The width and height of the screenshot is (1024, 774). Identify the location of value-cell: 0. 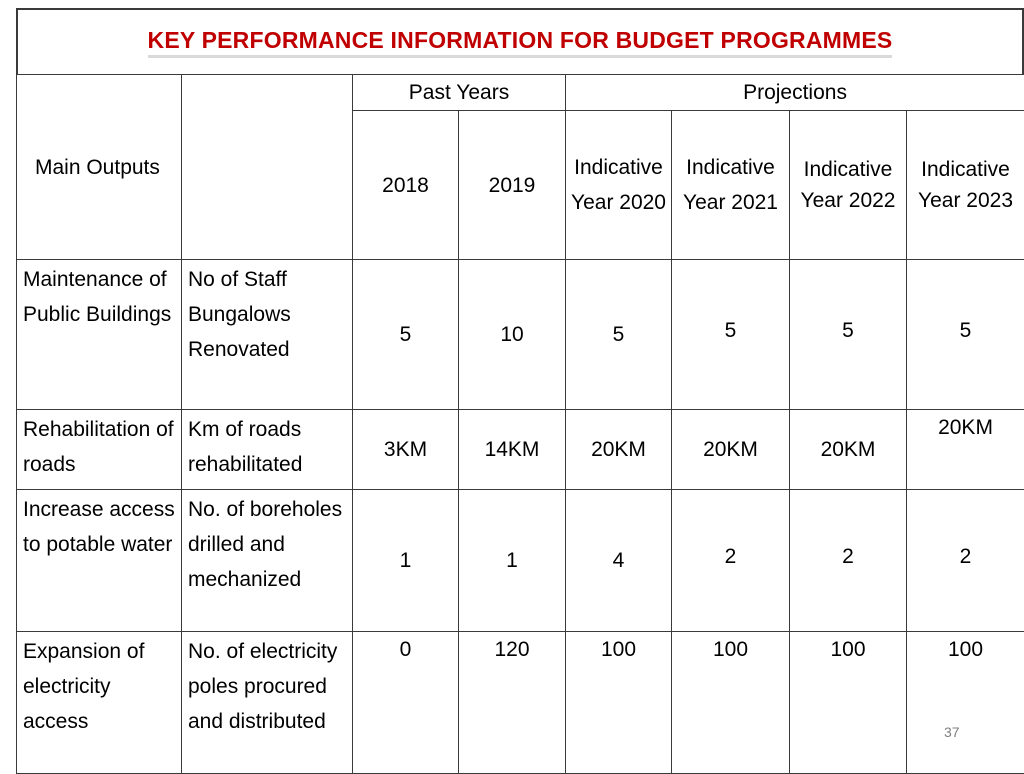
(406, 703).